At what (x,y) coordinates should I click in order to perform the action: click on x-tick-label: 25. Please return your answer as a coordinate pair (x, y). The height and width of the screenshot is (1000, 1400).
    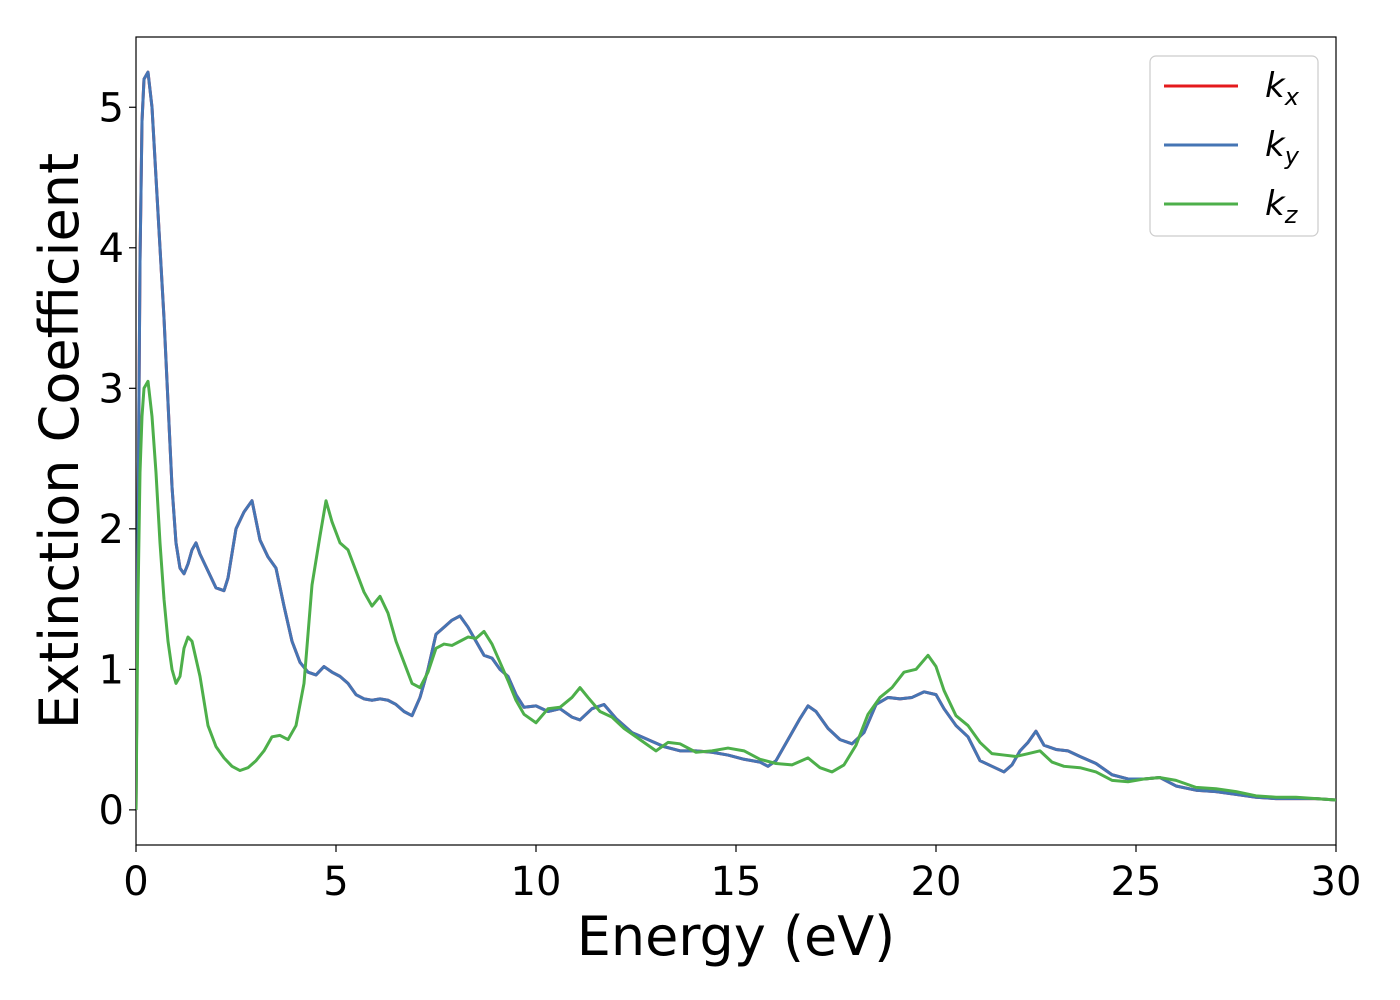
    Looking at the image, I should click on (1136, 882).